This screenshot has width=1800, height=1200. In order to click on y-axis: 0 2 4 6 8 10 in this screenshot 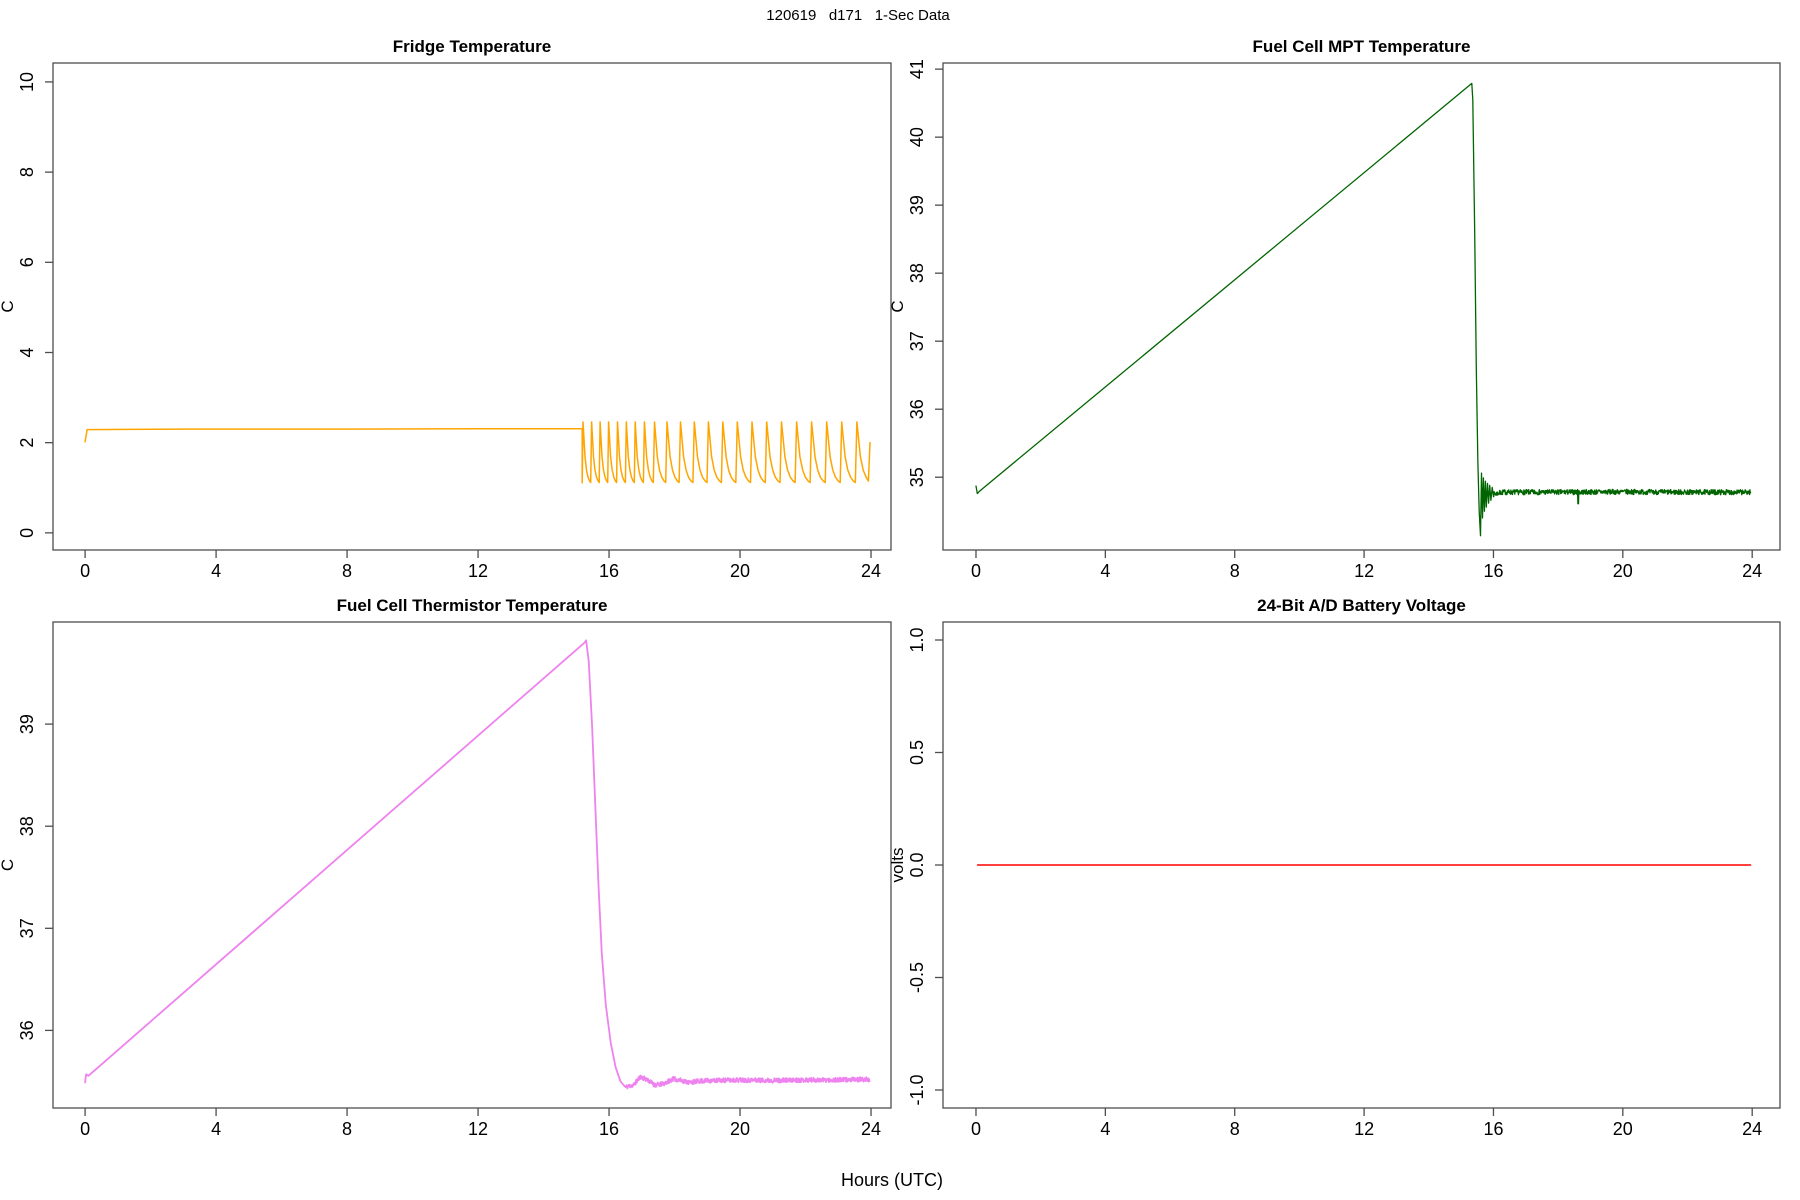, I will do `click(35, 305)`.